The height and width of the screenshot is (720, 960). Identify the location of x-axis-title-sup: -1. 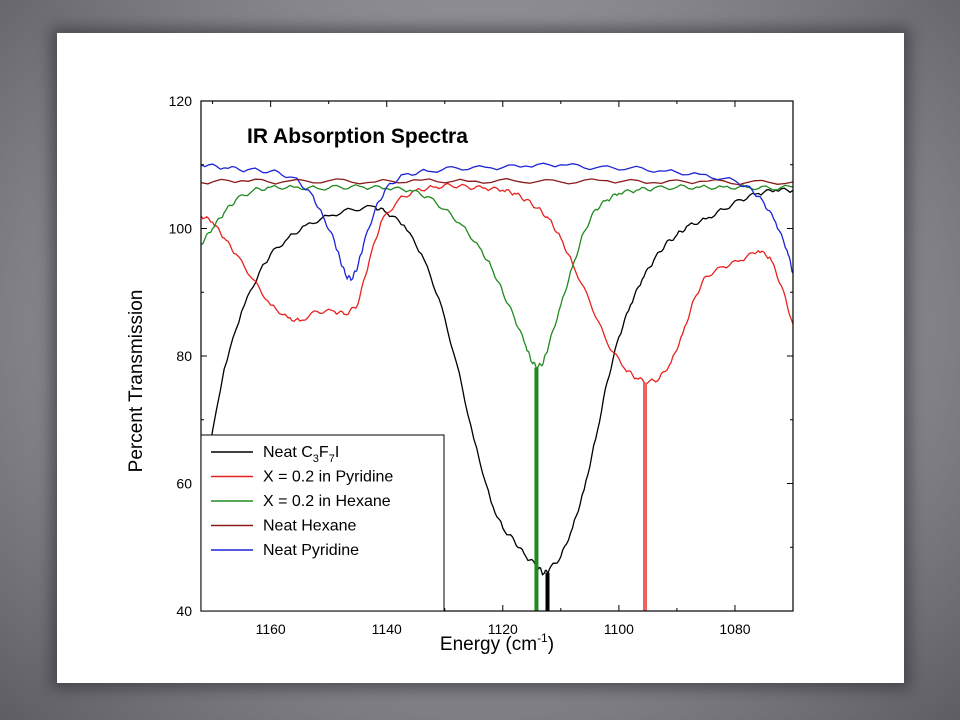
(542, 638).